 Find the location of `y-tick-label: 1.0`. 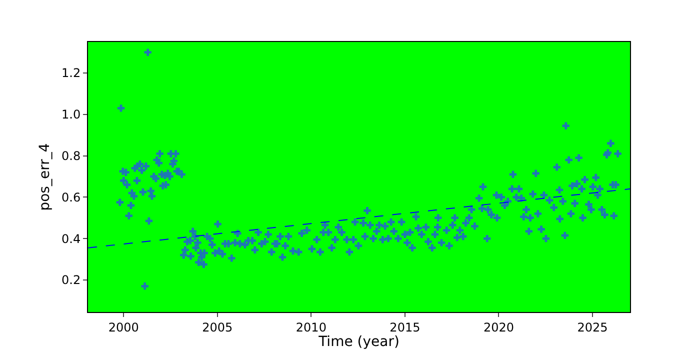

y-tick-label: 1.0 is located at coordinates (71, 115).